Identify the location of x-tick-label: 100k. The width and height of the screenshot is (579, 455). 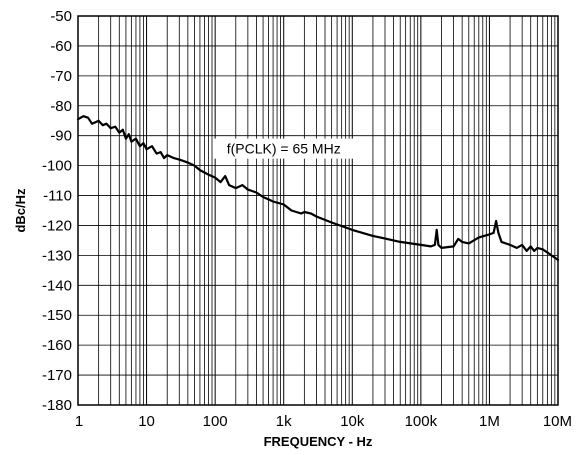
(421, 421).